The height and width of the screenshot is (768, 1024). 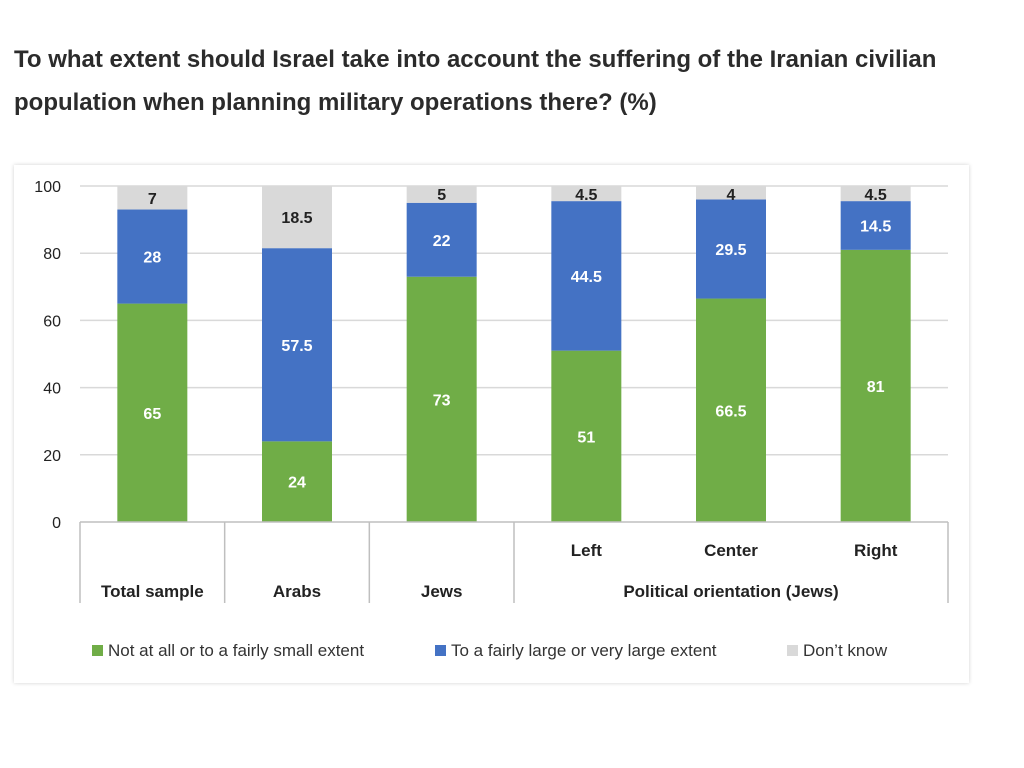 I want to click on data-label: 44.5, so click(x=586, y=277).